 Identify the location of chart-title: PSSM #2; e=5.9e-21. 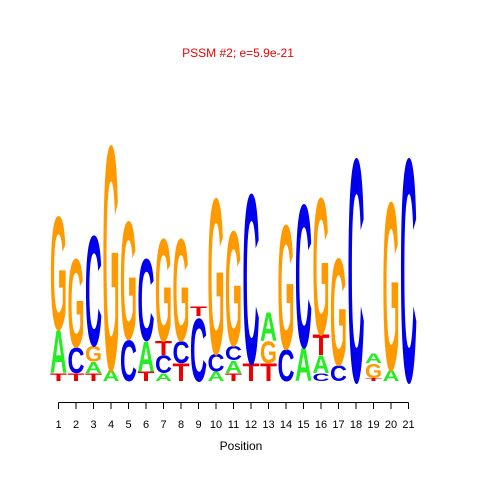
(238, 53).